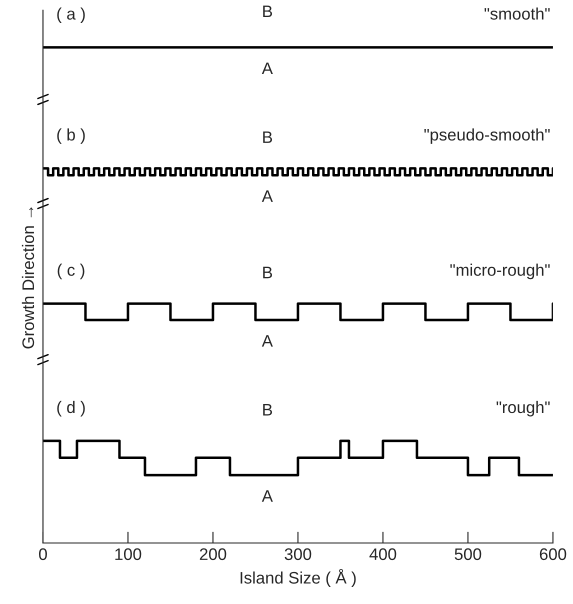 This screenshot has height=604, width=573. What do you see at coordinates (523, 408) in the screenshot?
I see `annotation: "rough"` at bounding box center [523, 408].